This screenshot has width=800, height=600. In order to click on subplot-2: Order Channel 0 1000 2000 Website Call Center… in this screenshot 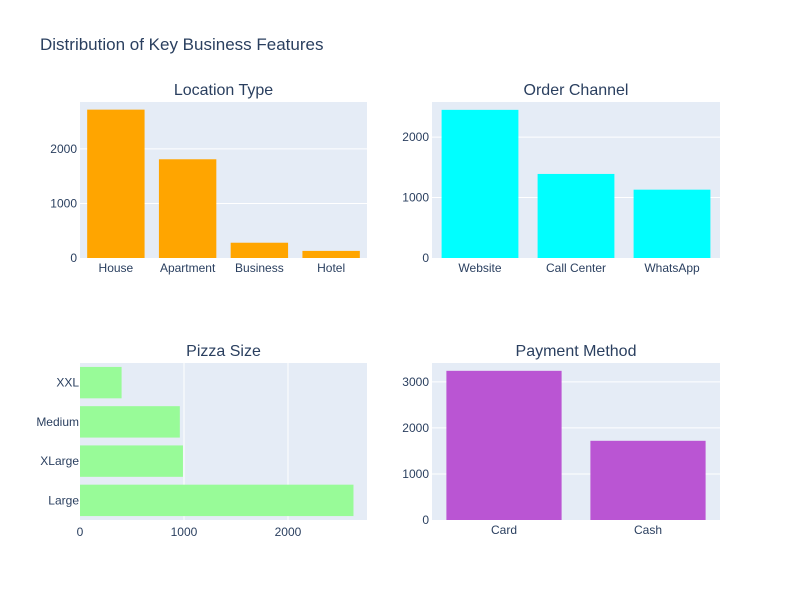, I will do `click(561, 178)`.